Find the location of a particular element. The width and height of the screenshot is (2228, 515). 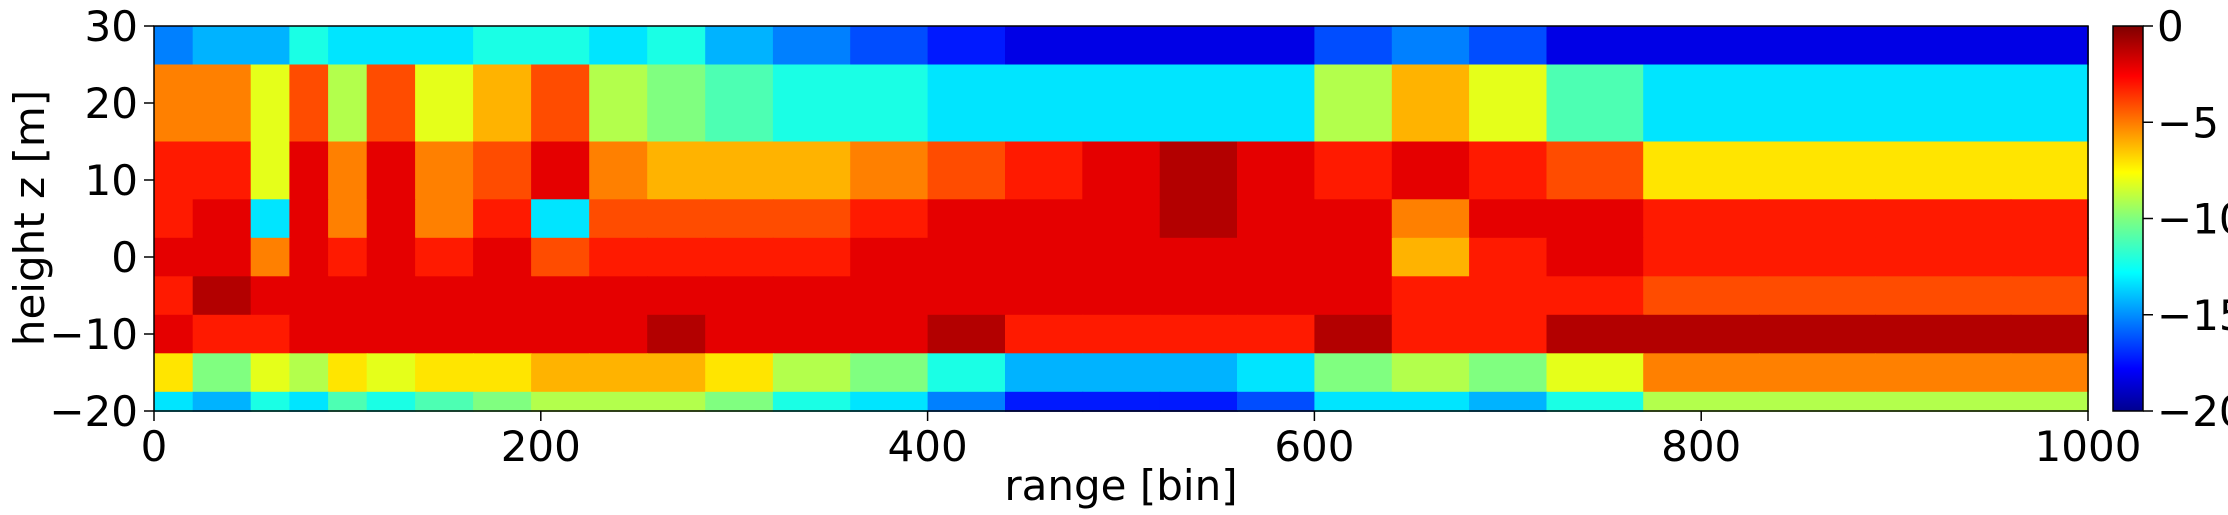

x-axis: 0 200 400 600 800 1000 is located at coordinates (1141, 441).